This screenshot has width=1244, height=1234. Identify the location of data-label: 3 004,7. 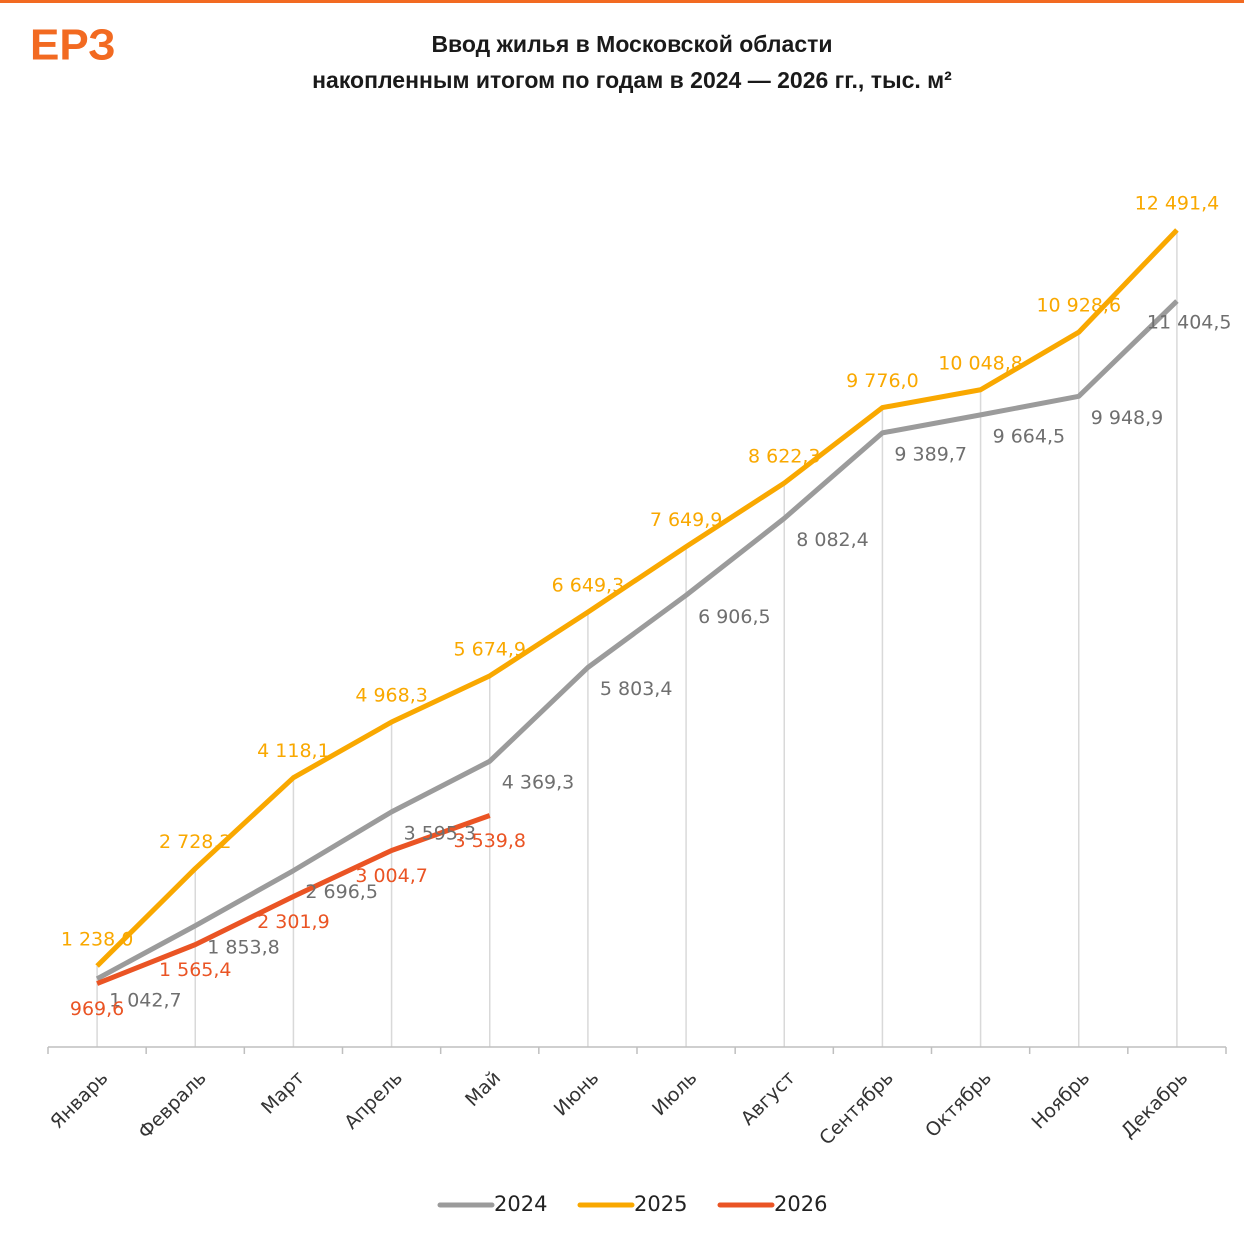
(391, 876).